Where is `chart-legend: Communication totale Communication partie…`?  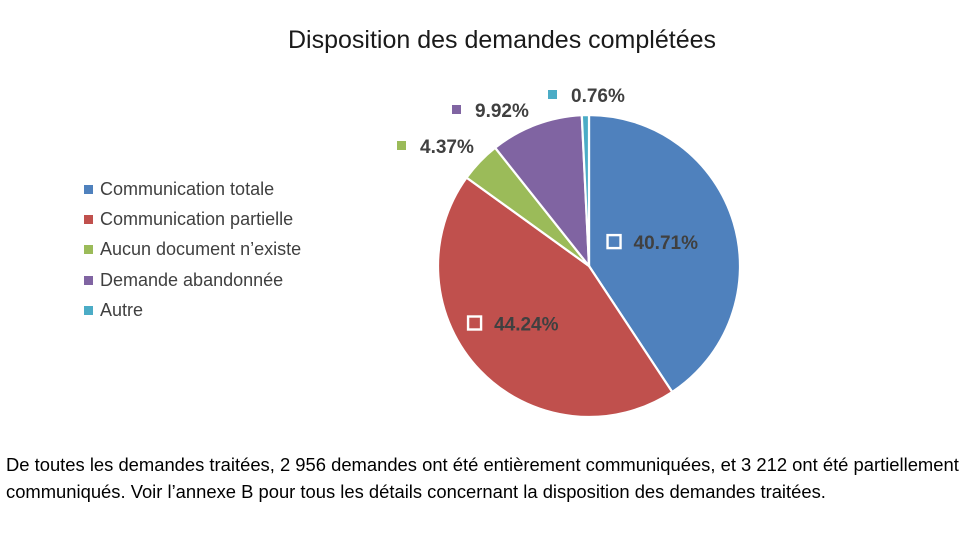
chart-legend: Communication totale Communication partie… is located at coordinates (192, 250).